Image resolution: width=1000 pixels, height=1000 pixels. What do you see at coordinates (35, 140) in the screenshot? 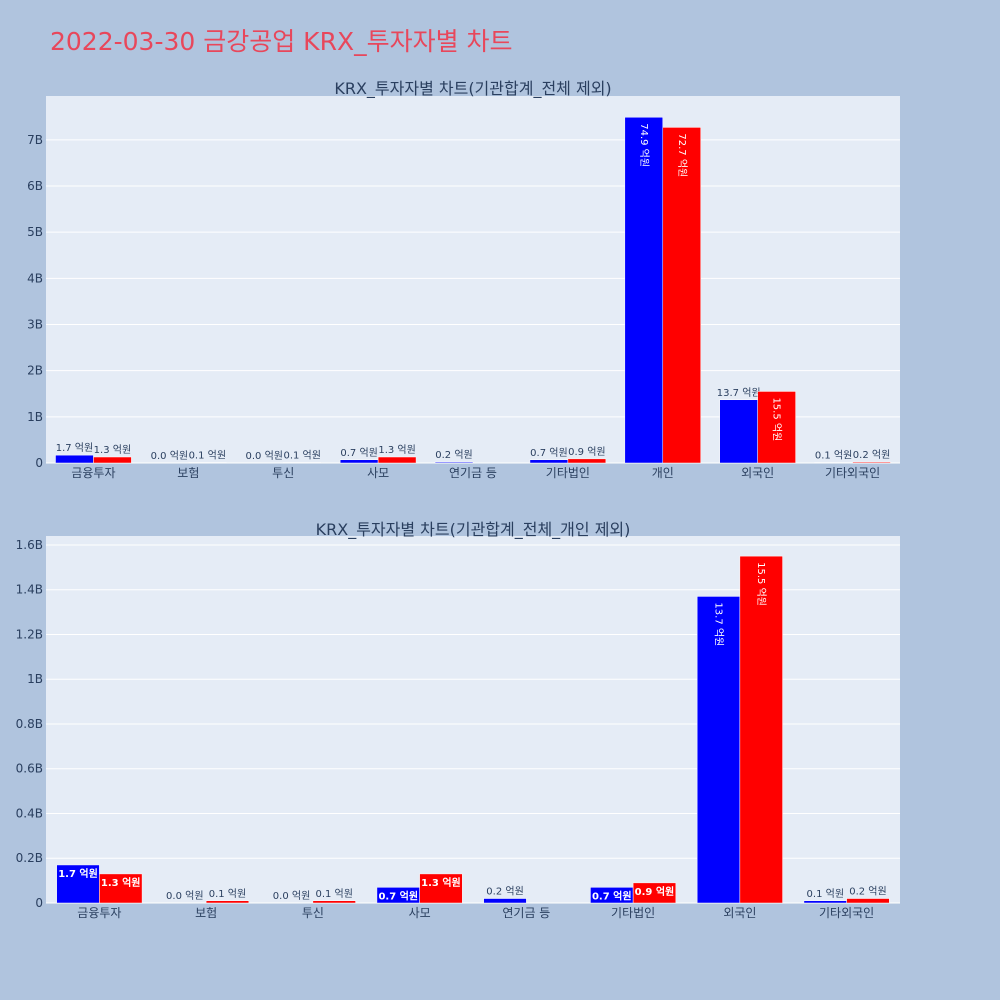
I see `y-tick-label: 7B` at bounding box center [35, 140].